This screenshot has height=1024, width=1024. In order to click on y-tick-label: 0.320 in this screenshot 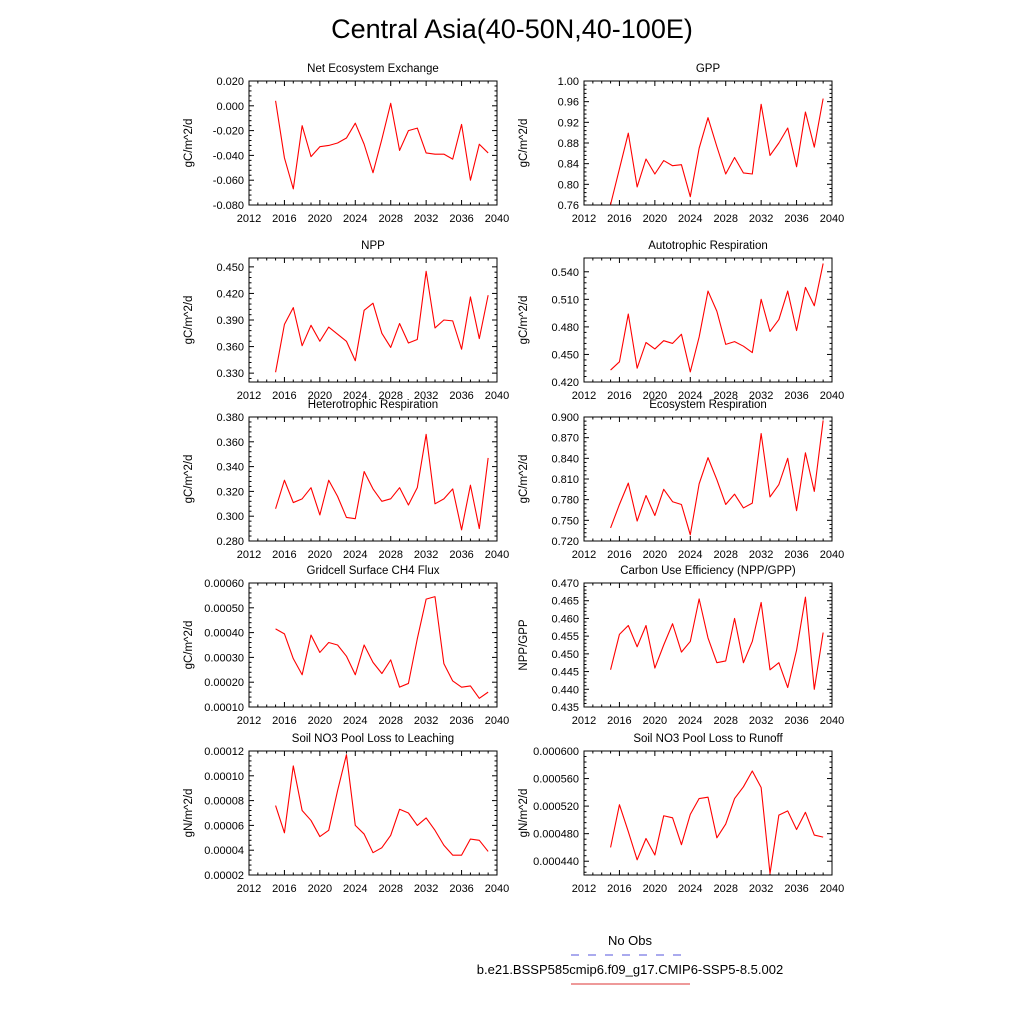, I will do `click(230, 492)`.